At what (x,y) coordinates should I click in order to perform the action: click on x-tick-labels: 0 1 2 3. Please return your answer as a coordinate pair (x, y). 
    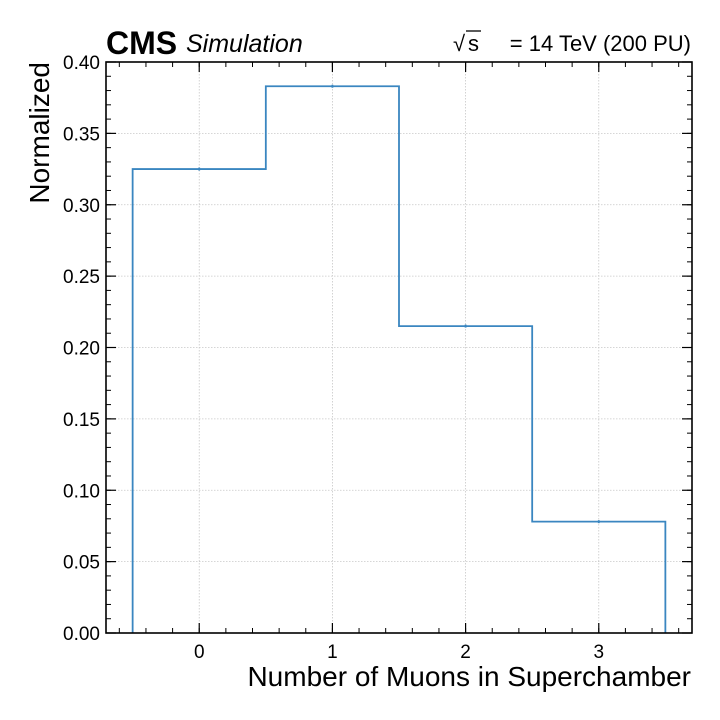
    Looking at the image, I should click on (399, 652).